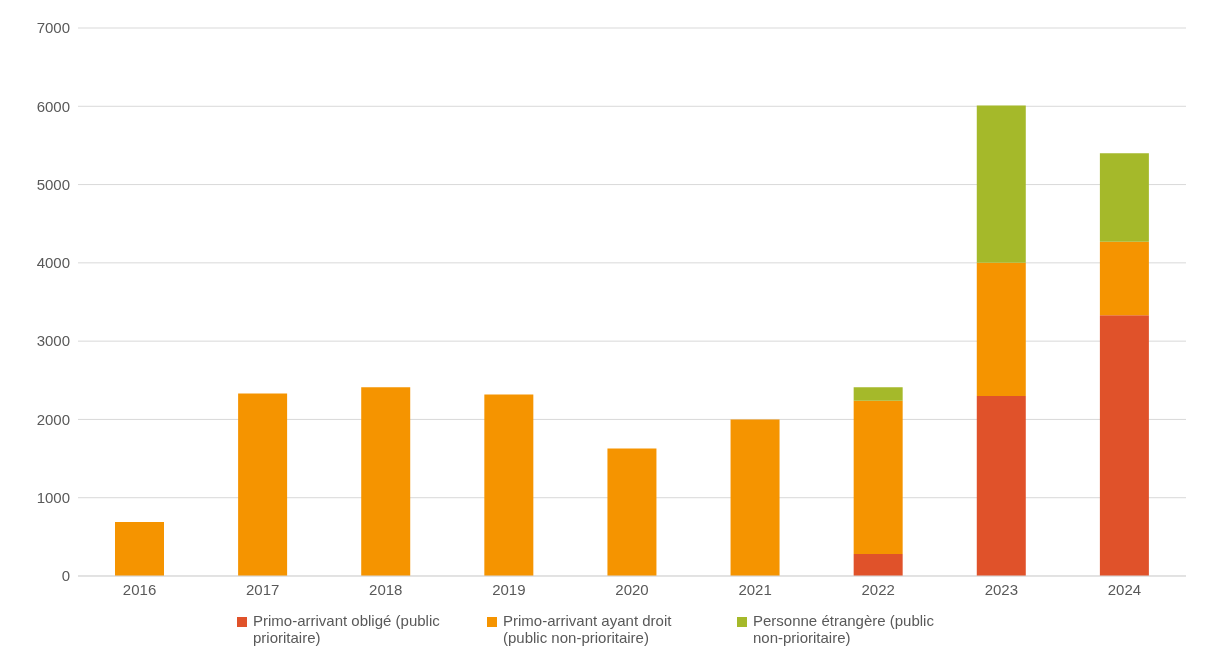 The width and height of the screenshot is (1209, 659). I want to click on x-tick-label: 2020, so click(632, 589).